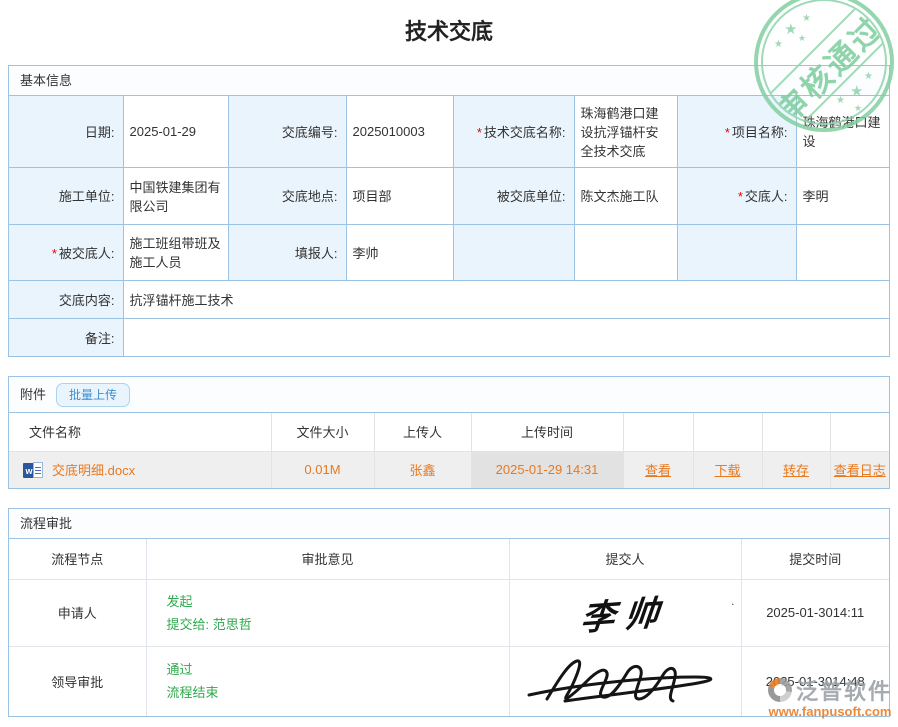 The height and width of the screenshot is (727, 898). What do you see at coordinates (505, 299) in the screenshot?
I see `content-value: 抗浮锚杆施工技术` at bounding box center [505, 299].